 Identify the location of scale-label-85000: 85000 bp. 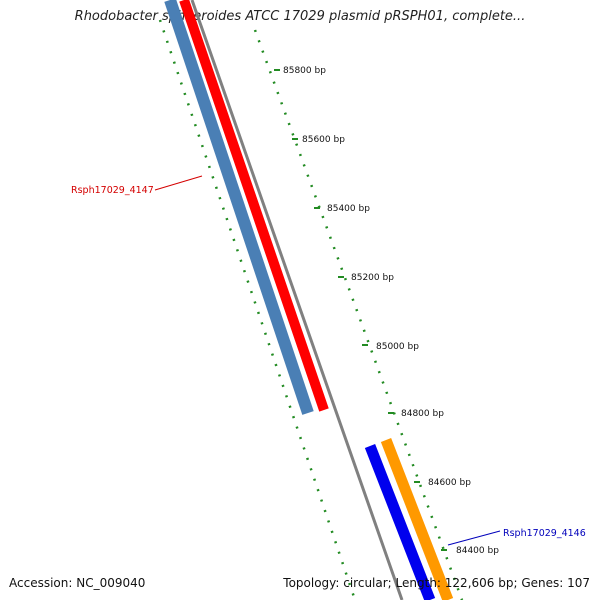
(397, 347).